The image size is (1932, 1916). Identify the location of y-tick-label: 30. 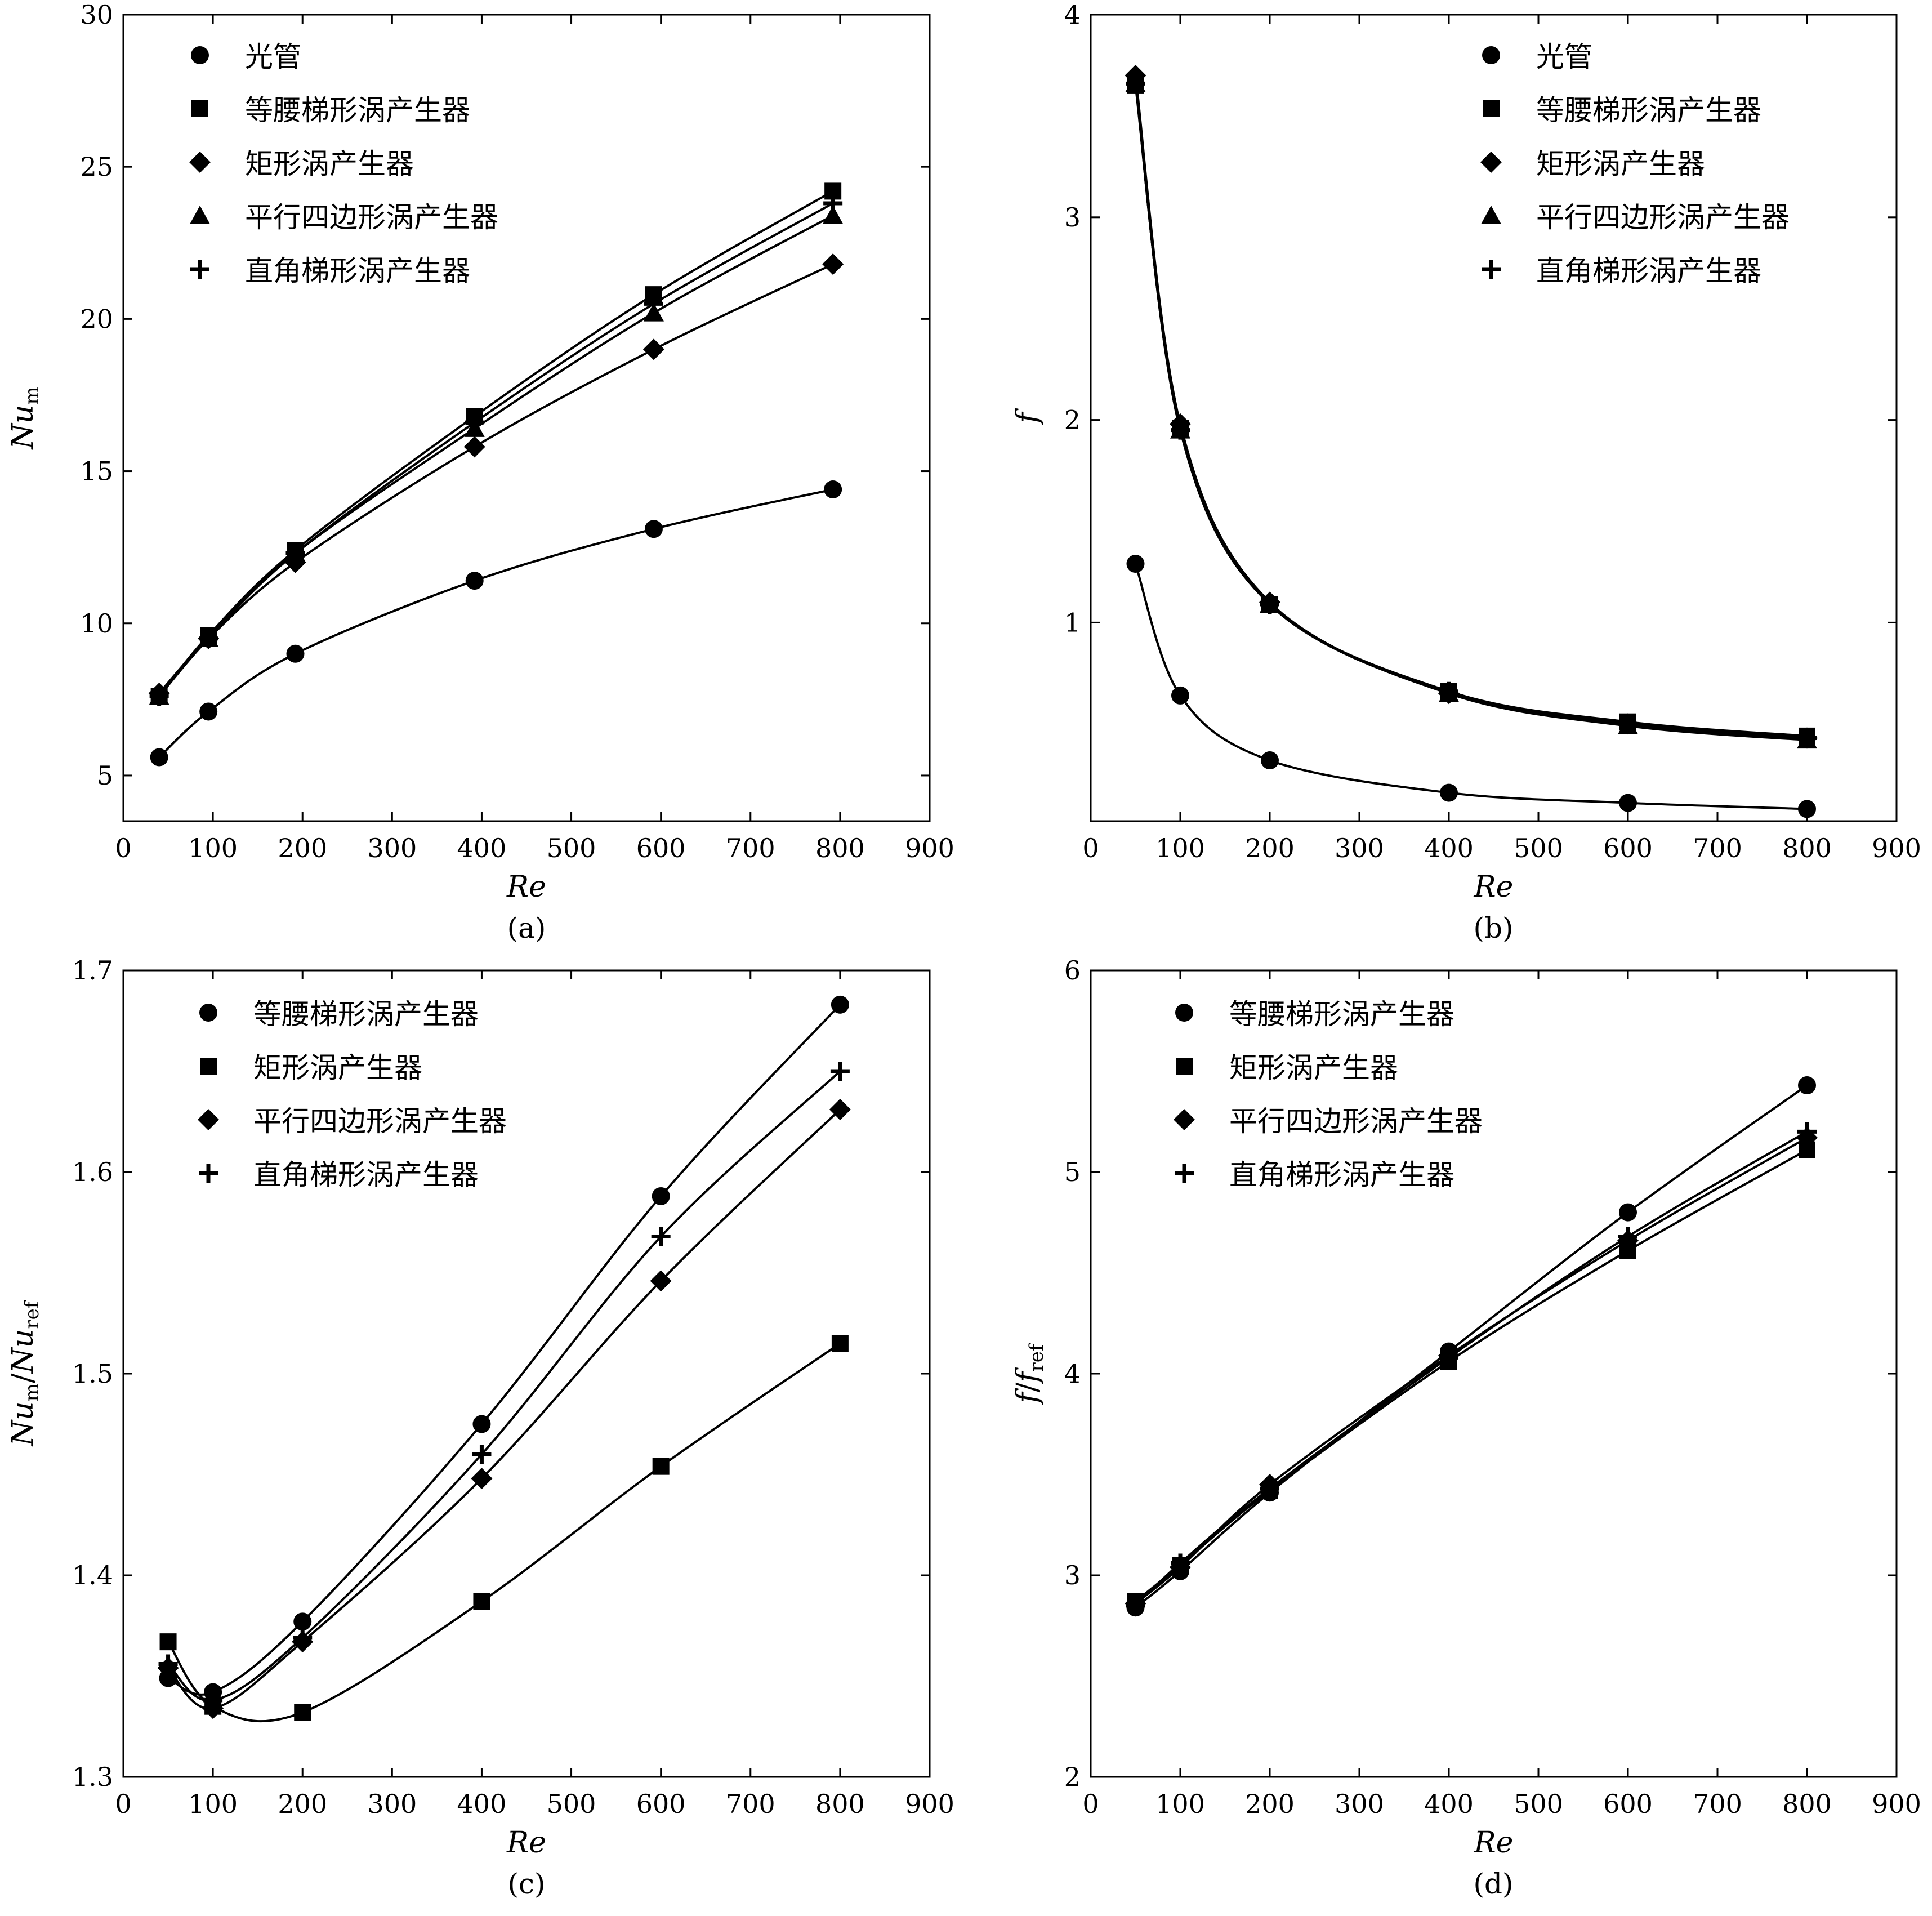
(96, 15).